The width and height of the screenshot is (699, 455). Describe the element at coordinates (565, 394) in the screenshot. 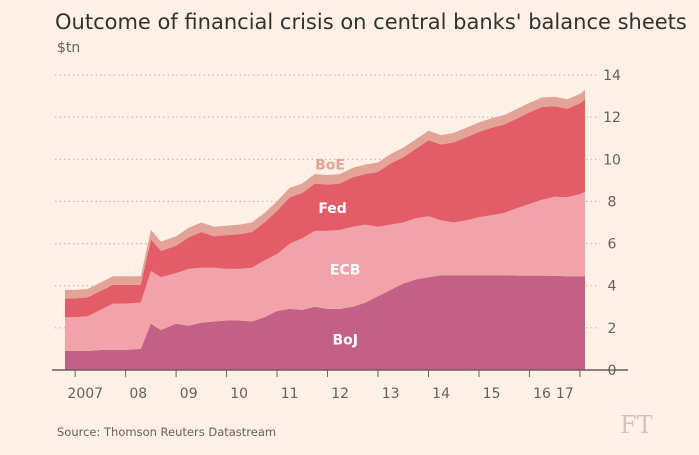

I see `x-tick-label: 17` at that location.